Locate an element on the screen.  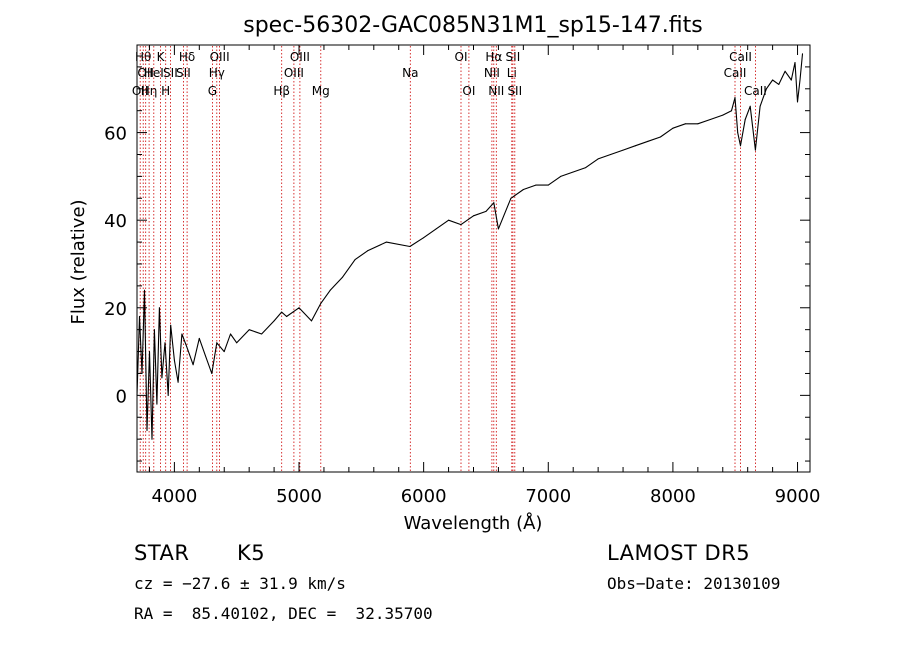
y-tick-label: 20 is located at coordinates (115, 309).